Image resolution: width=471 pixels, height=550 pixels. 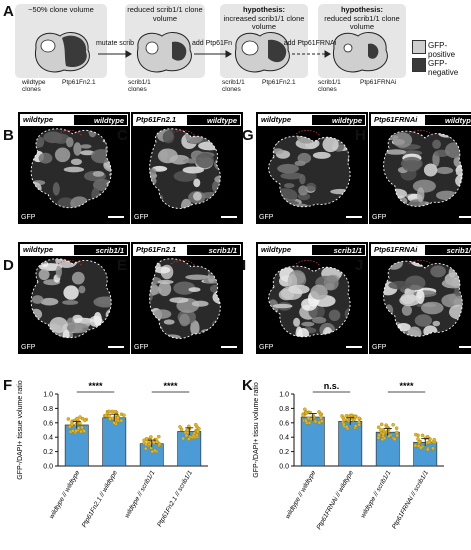 I want to click on panel-letter-a: A, so click(x=8, y=11).